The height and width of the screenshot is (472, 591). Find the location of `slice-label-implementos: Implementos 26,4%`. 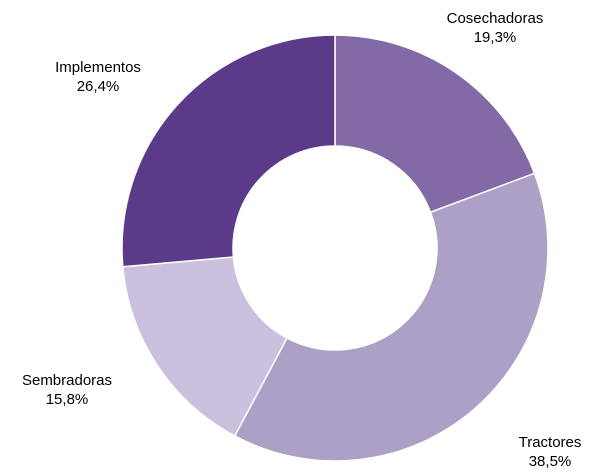

slice-label-implementos: Implementos 26,4% is located at coordinates (98, 77).